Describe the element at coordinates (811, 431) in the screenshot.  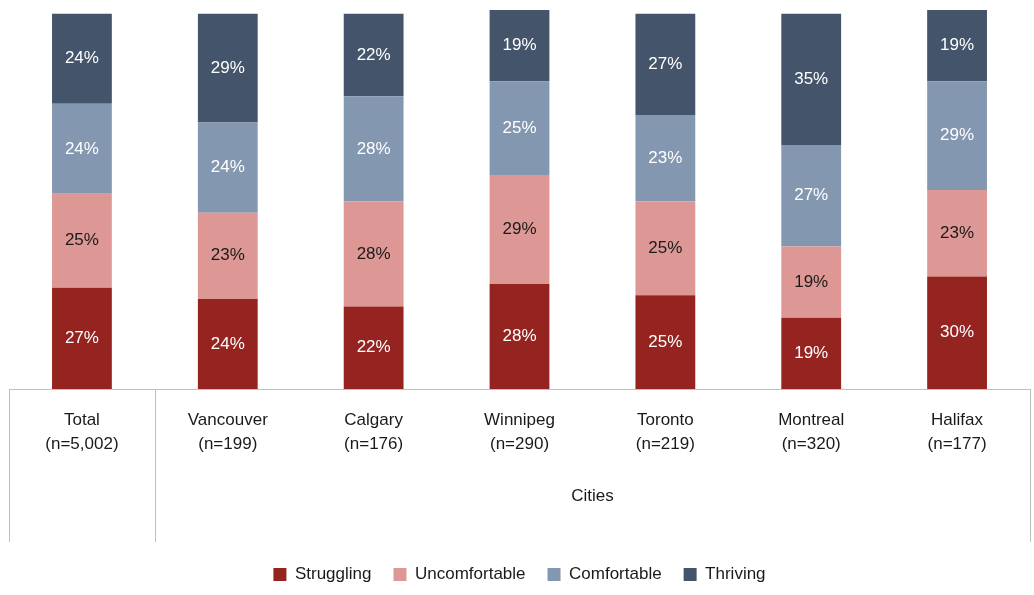
I see `x-tick-label: Montreal (n=320)` at that location.